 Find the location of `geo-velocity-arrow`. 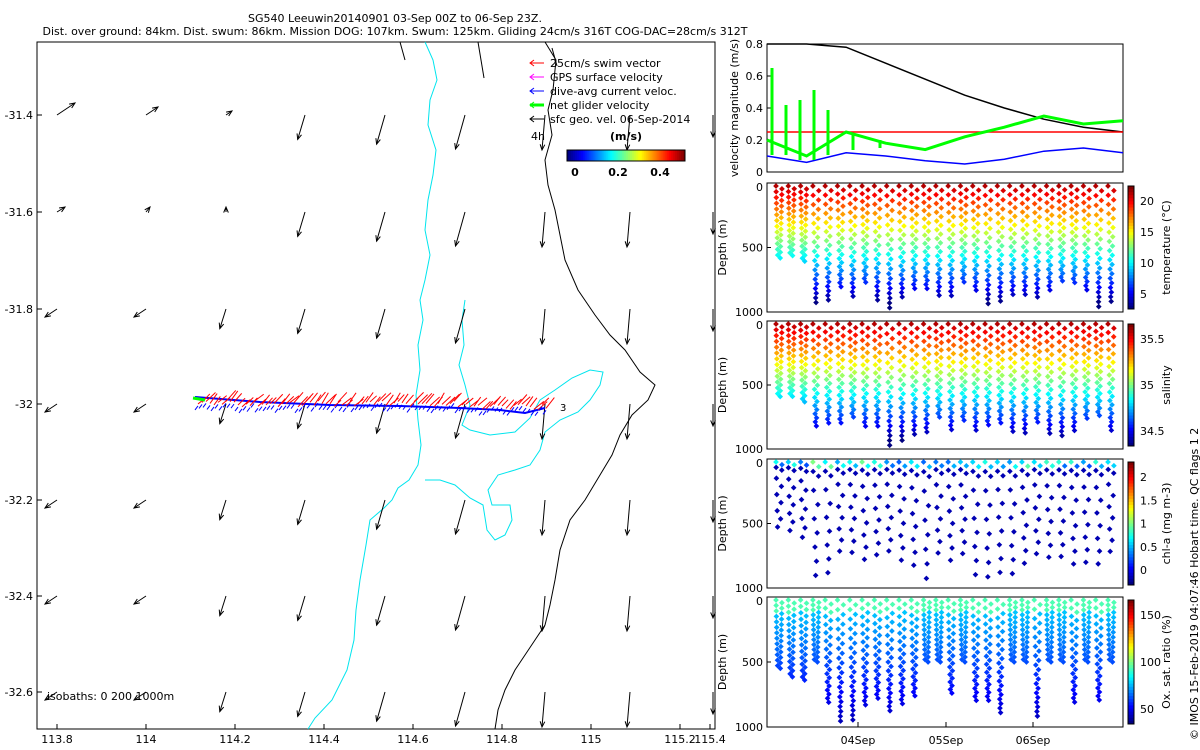

geo-velocity-arrow is located at coordinates (51, 408).